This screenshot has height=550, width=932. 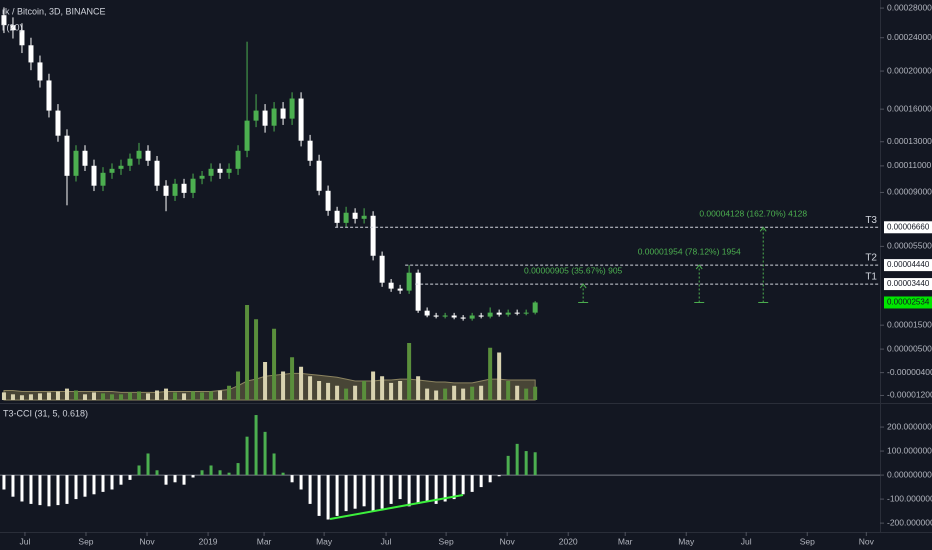 What do you see at coordinates (909, 348) in the screenshot?
I see `y-tick-label: 0.00000500` at bounding box center [909, 348].